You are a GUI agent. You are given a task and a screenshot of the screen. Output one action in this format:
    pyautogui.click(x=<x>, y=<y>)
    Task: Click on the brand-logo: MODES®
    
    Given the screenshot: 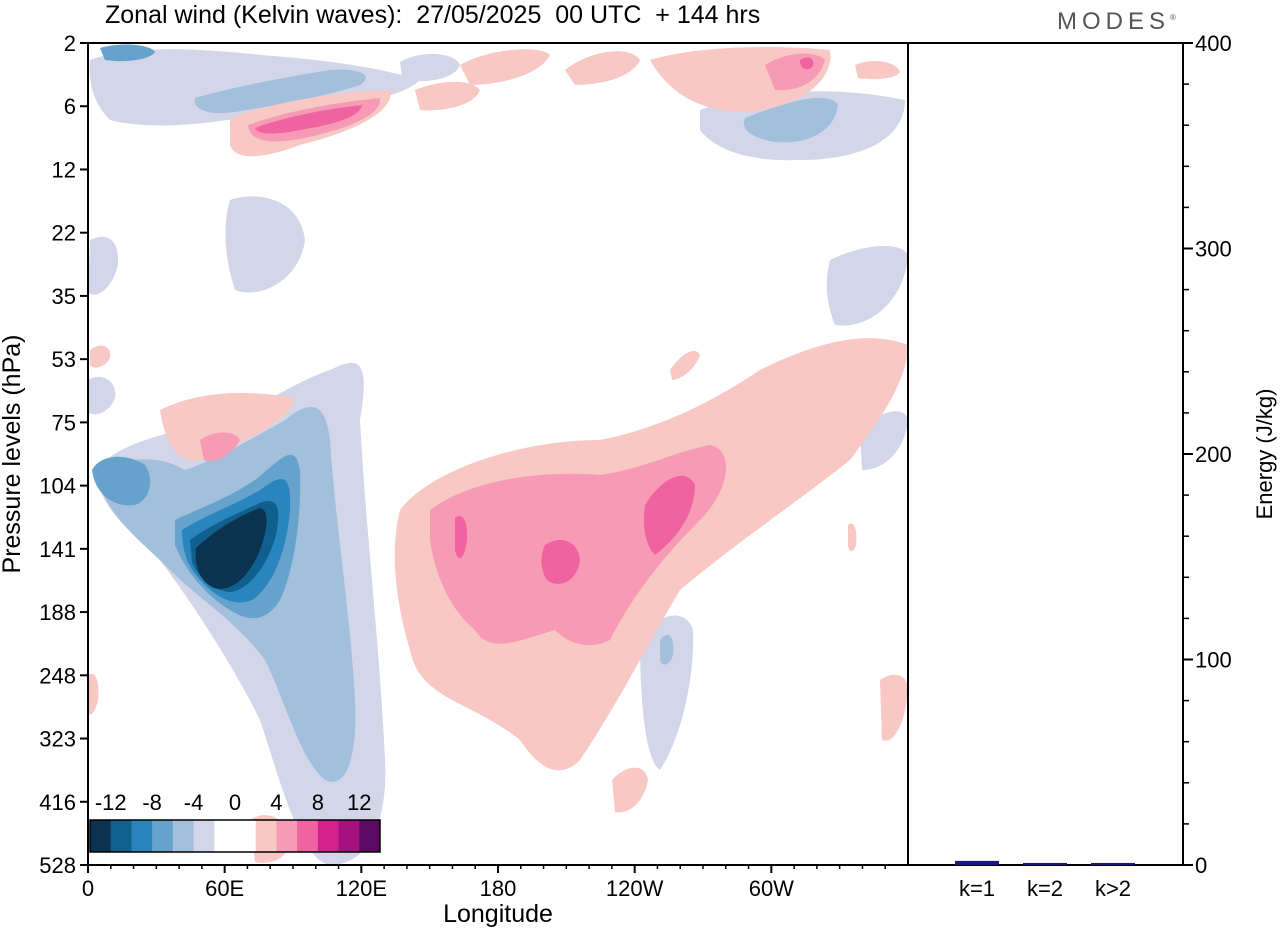 What is the action you would take?
    pyautogui.click(x=1116, y=22)
    